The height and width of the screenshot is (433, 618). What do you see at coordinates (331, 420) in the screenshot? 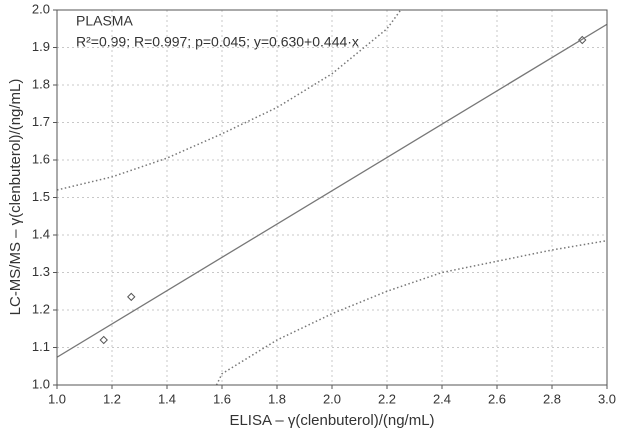
I see `x-axis-label: ELISA – γ(clenbuterol)/(ng/mL)` at bounding box center [331, 420].